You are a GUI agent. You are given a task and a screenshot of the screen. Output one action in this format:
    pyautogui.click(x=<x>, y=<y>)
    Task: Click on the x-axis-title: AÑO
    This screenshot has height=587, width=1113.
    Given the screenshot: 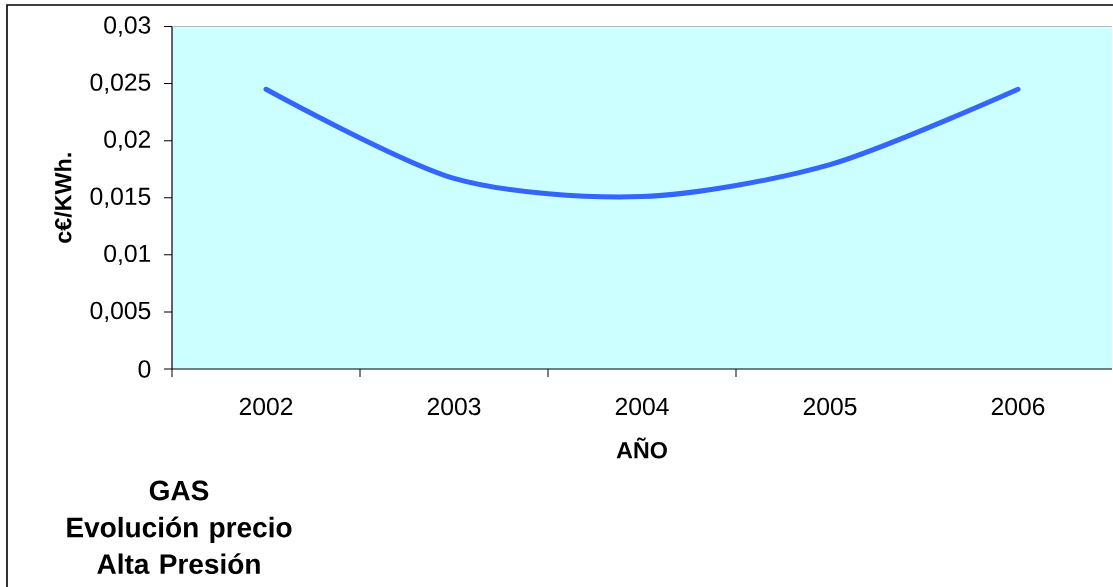 What is the action you would take?
    pyautogui.click(x=641, y=448)
    